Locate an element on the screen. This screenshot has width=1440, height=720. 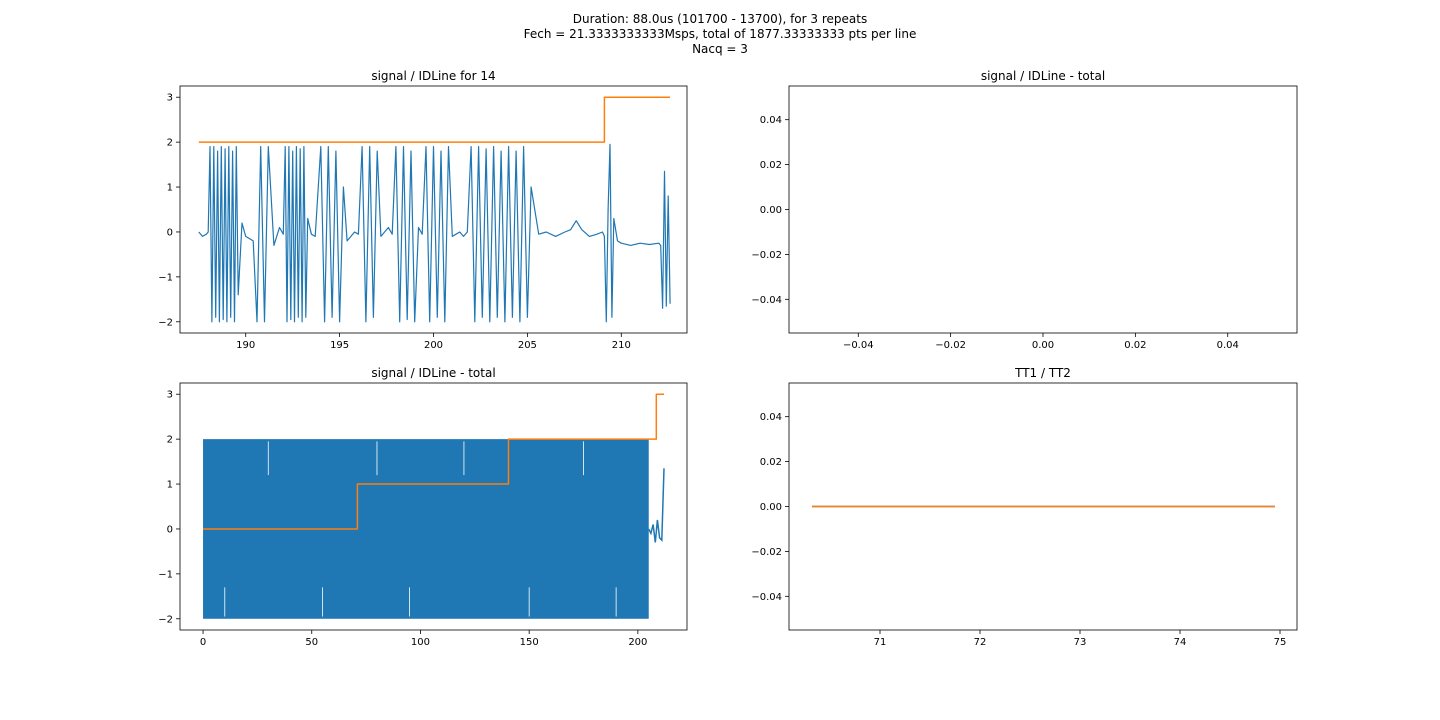
x-tick-label: 0.02 is located at coordinates (1135, 345).